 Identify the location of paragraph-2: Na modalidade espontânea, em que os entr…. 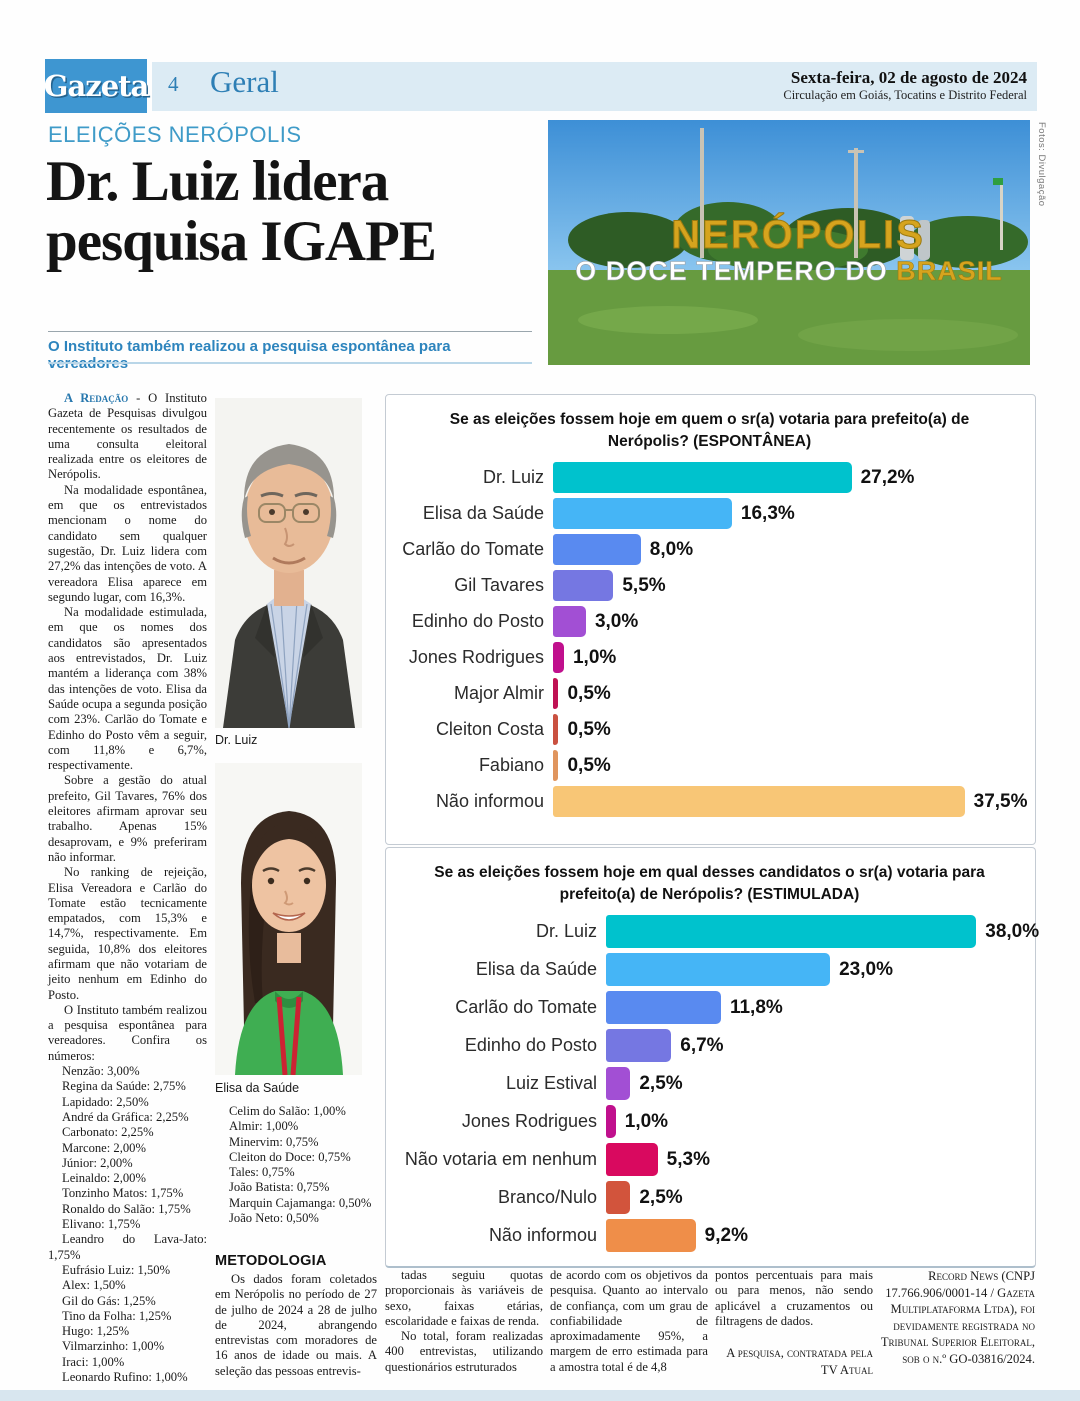
(127, 543).